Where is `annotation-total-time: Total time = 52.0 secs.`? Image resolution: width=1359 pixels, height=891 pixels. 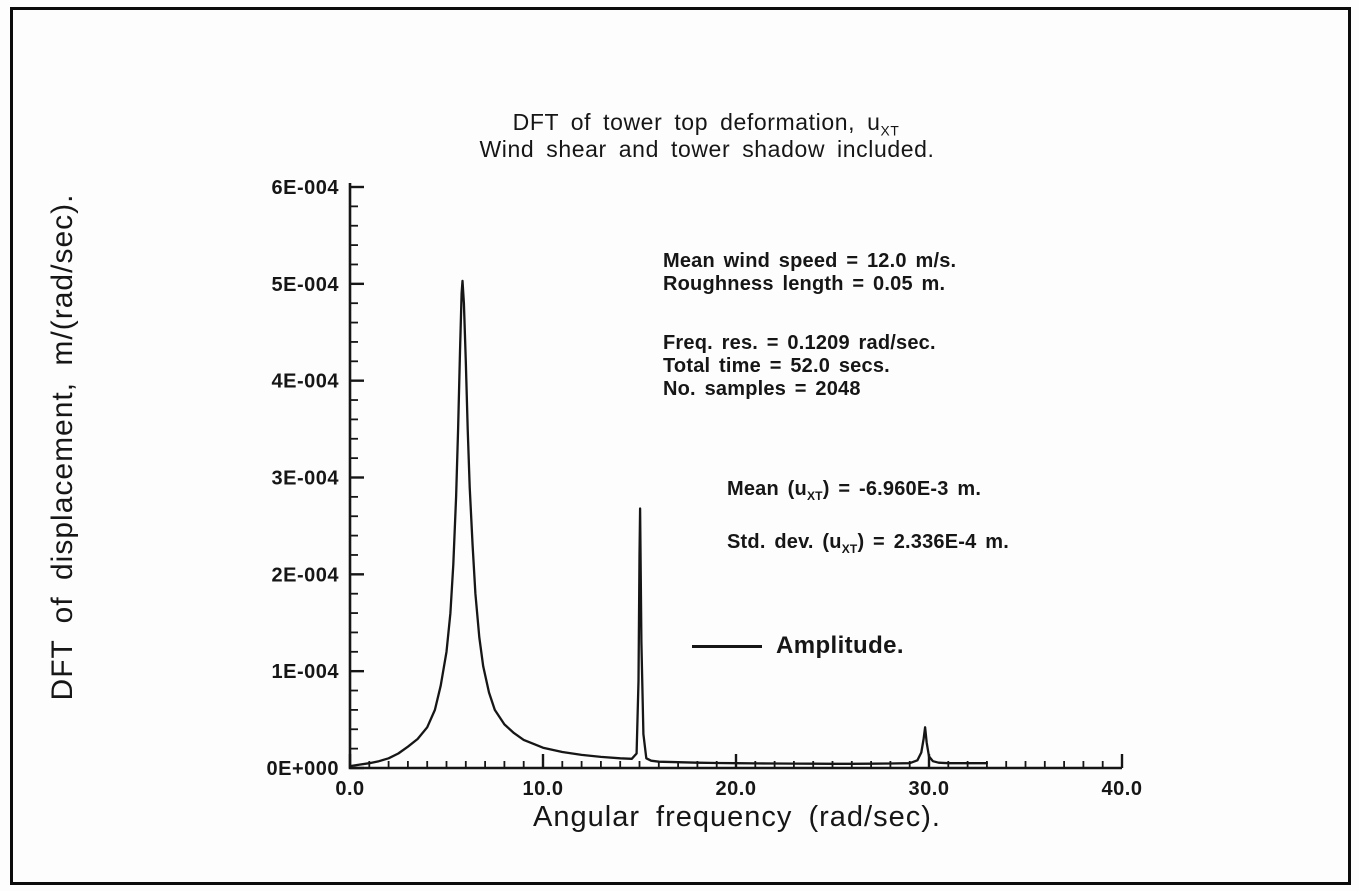
annotation-total-time: Total time = 52.0 secs. is located at coordinates (776, 366).